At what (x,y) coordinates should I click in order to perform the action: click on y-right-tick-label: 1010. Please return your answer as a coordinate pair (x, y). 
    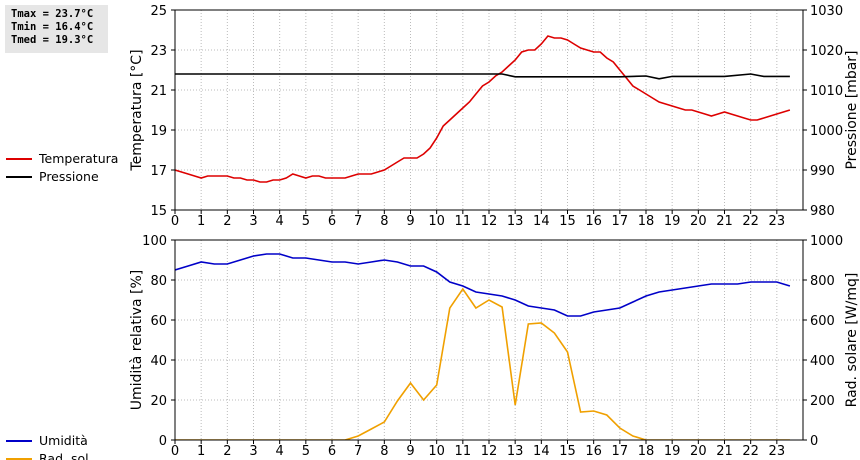
    Looking at the image, I should click on (826, 91).